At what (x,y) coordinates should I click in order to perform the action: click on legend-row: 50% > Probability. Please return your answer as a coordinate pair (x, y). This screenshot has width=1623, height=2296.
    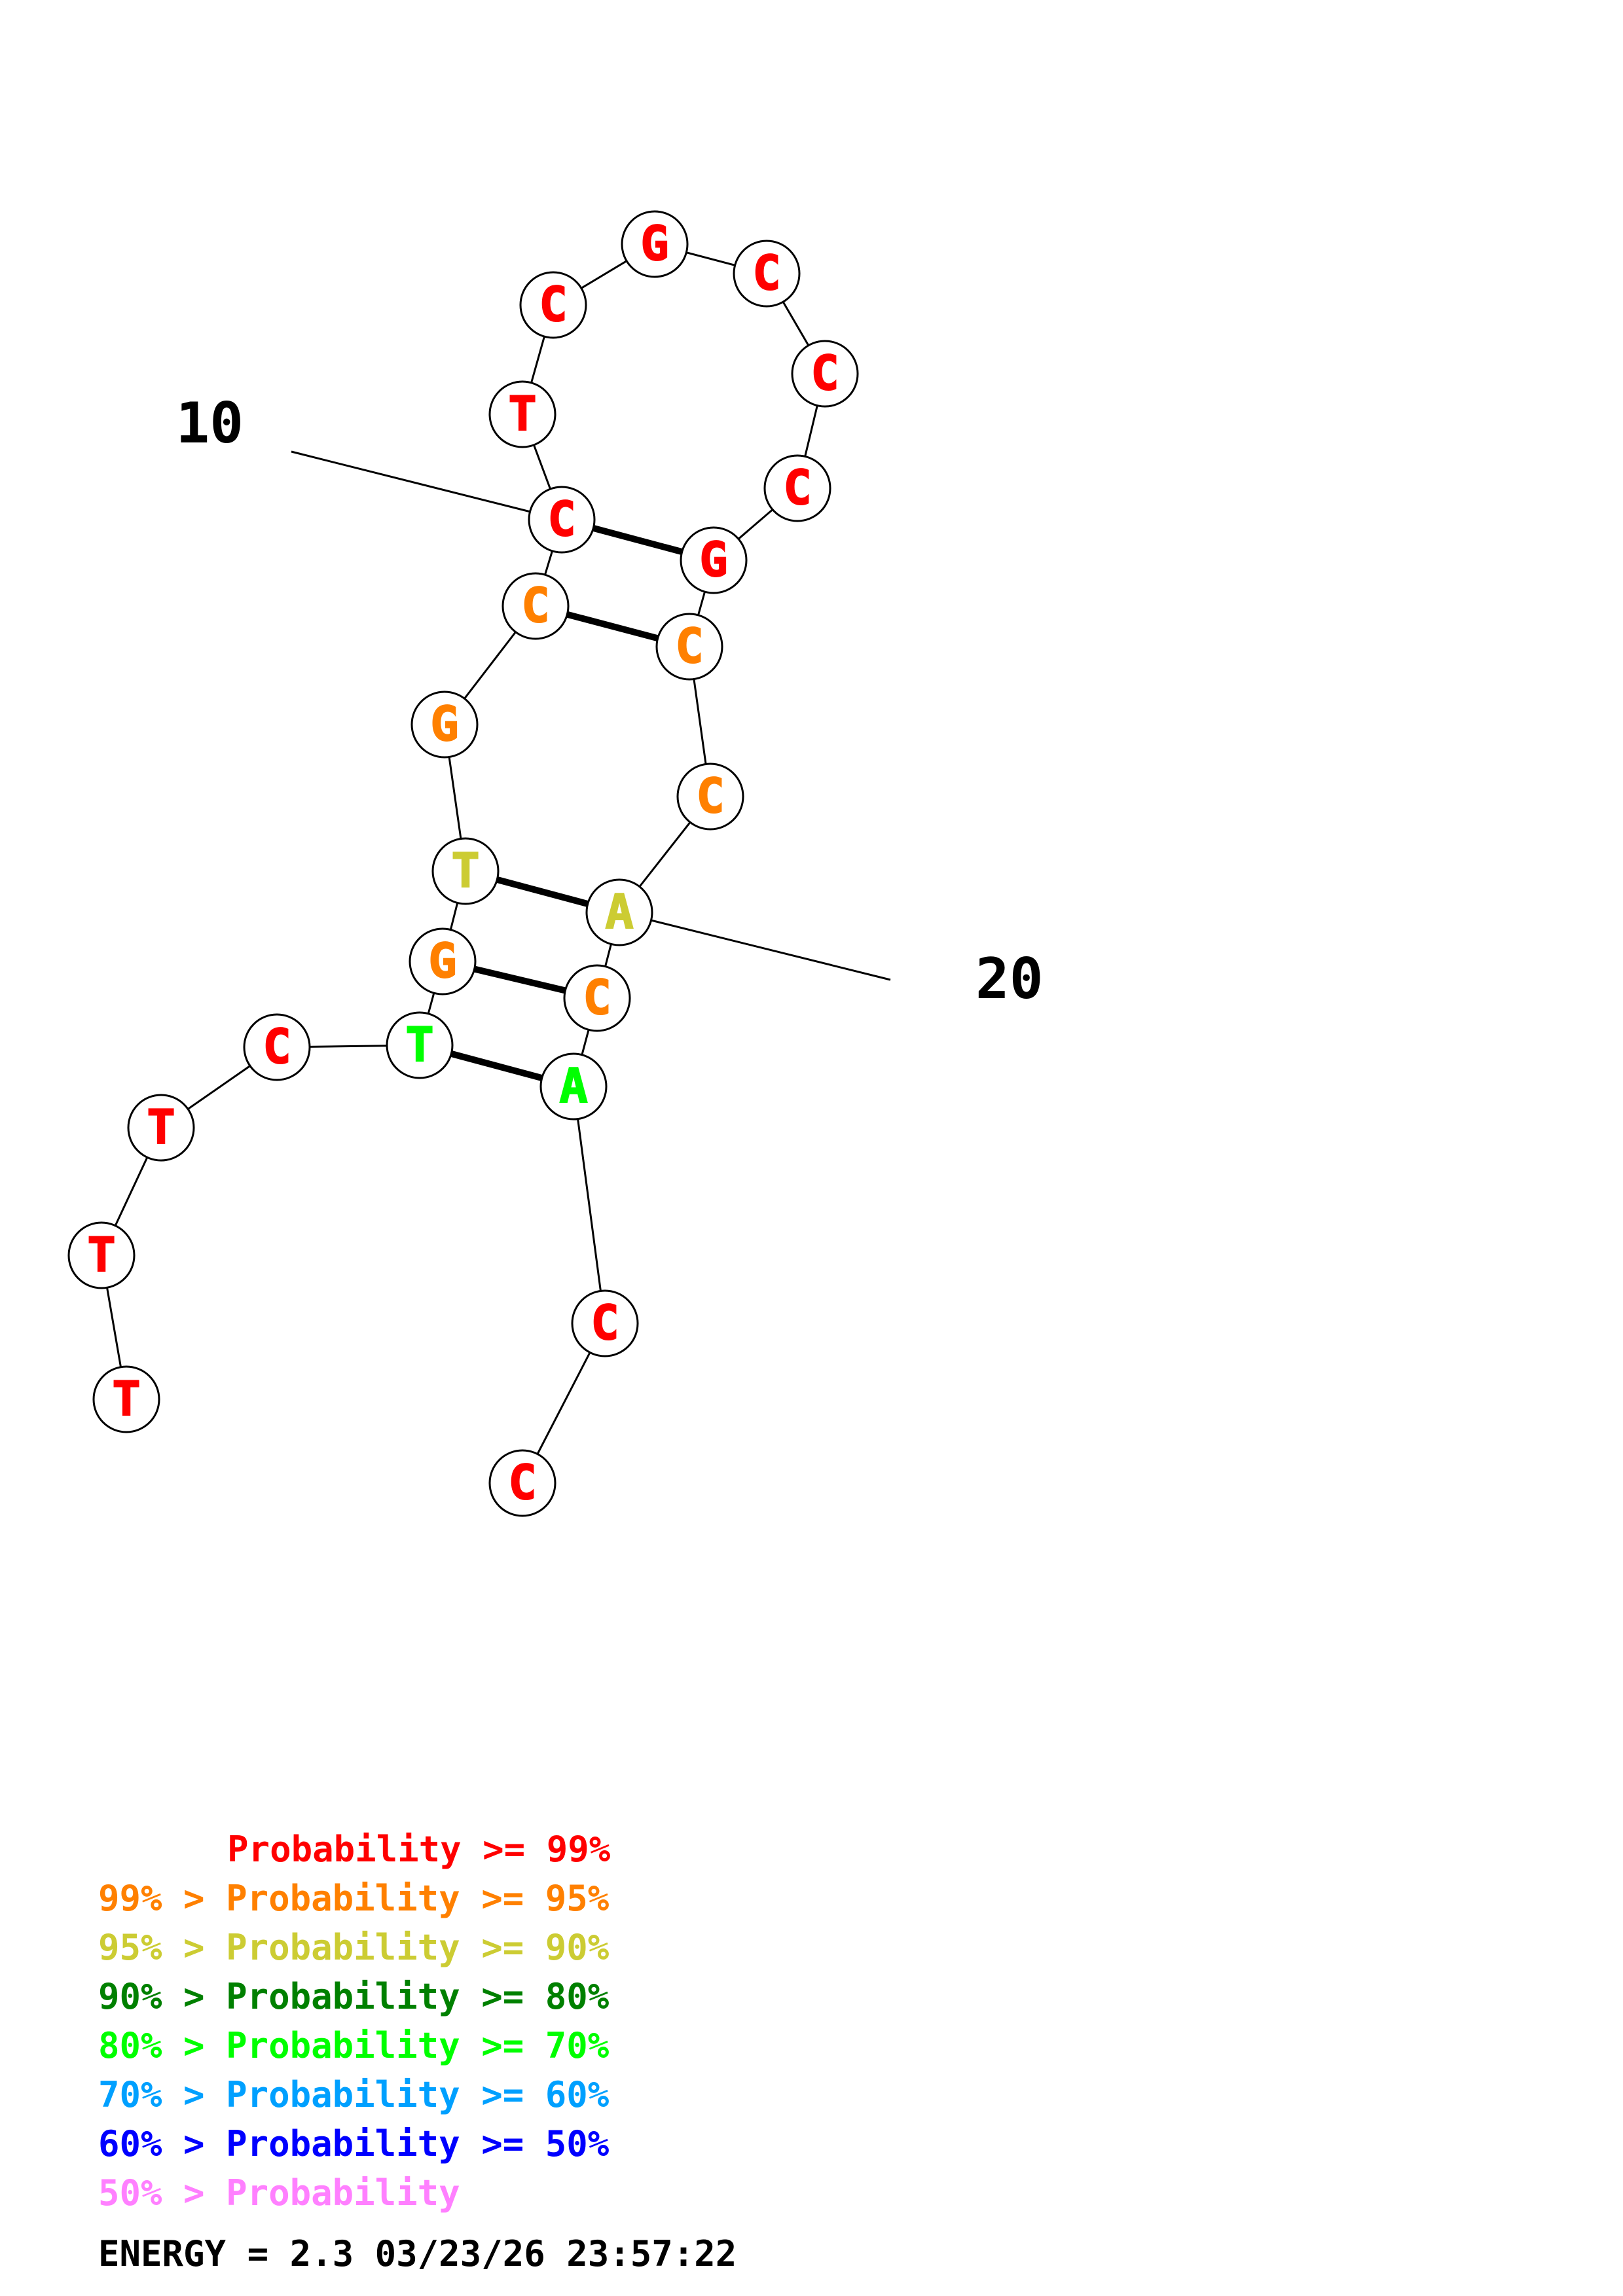
    Looking at the image, I should click on (279, 2193).